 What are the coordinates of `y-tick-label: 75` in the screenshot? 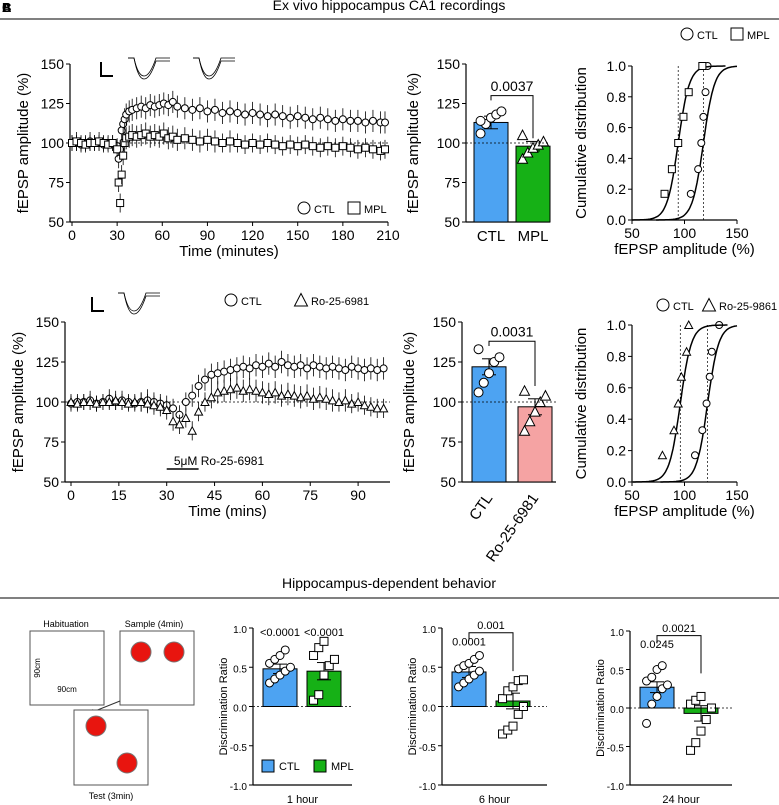 It's located at (56, 183).